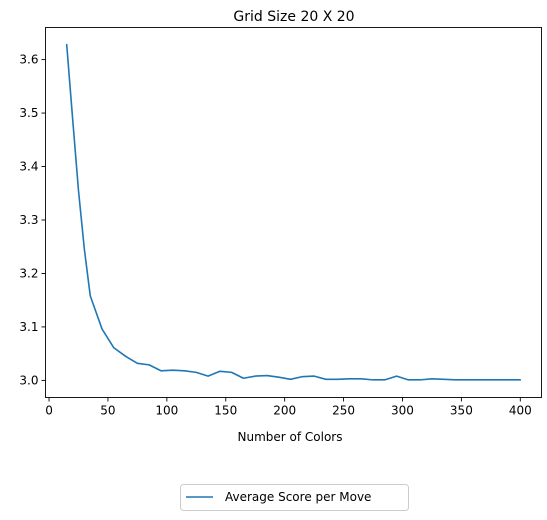  I want to click on chart-title: Grid Size 20 X 20, so click(293, 17).